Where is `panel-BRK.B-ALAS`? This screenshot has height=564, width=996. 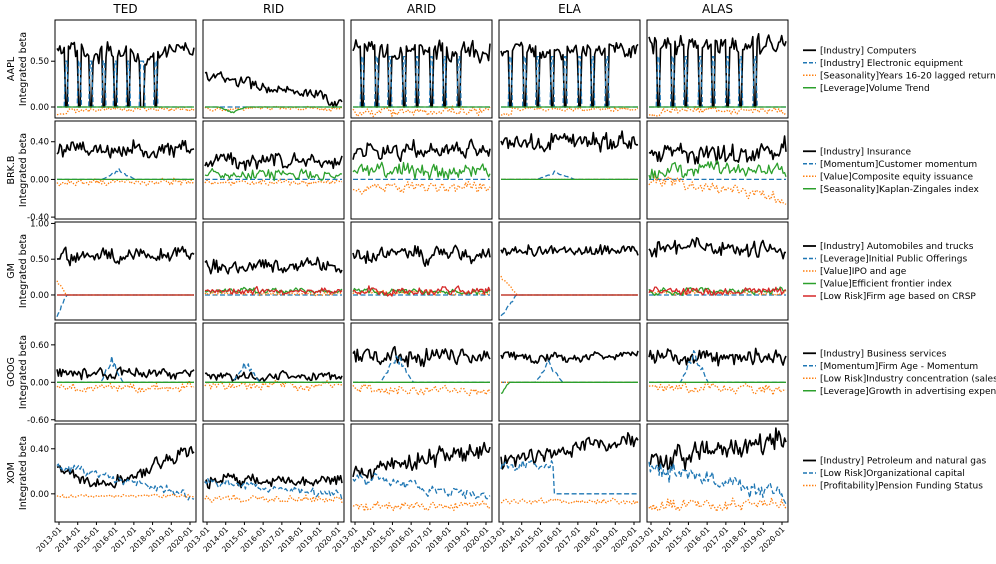 panel-BRK.B-ALAS is located at coordinates (717, 170).